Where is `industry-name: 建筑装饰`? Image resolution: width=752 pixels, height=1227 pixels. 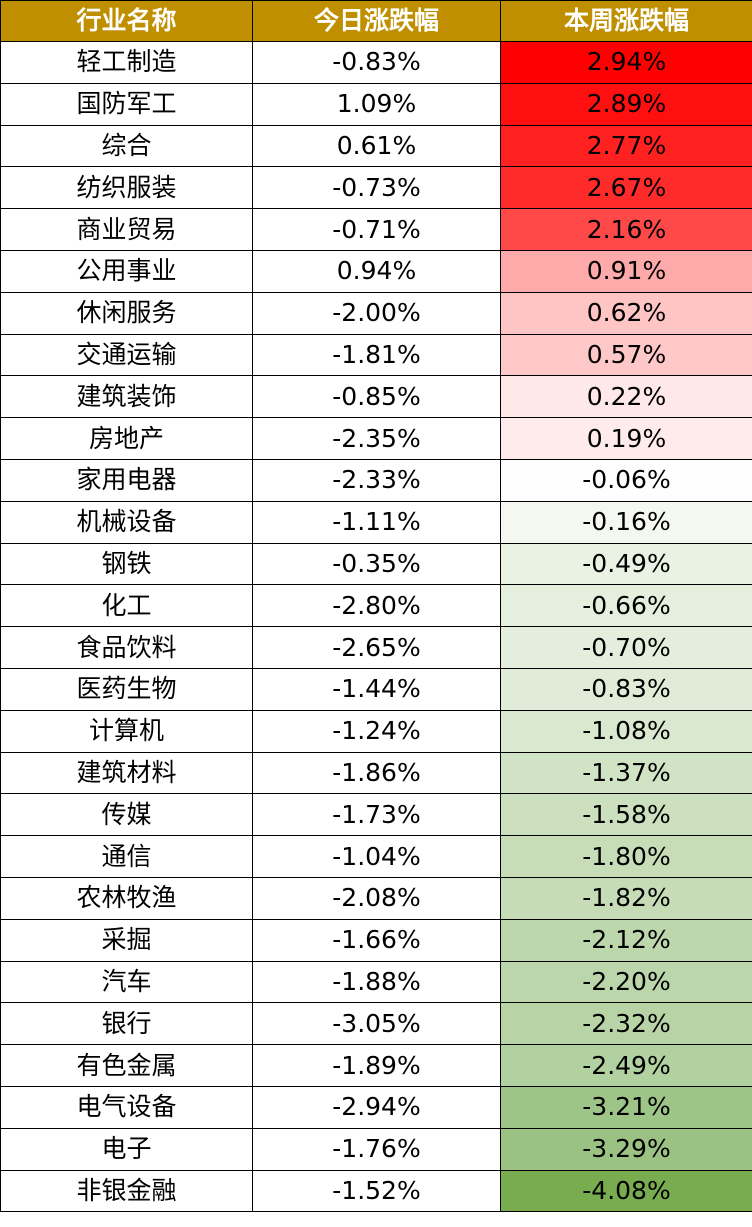
industry-name: 建筑装饰 is located at coordinates (126, 397).